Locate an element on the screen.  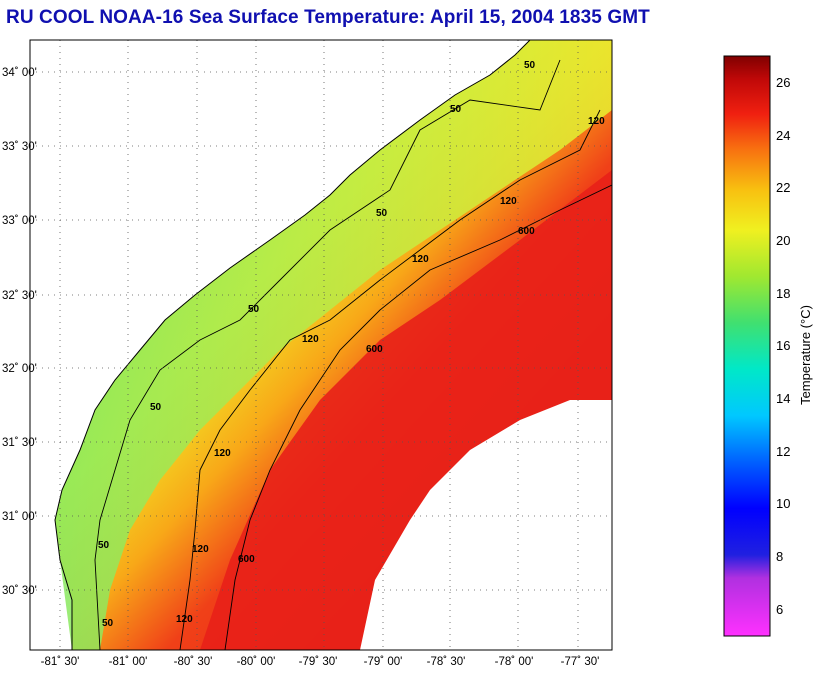
colorbar-tick-label: 10 is located at coordinates (783, 503).